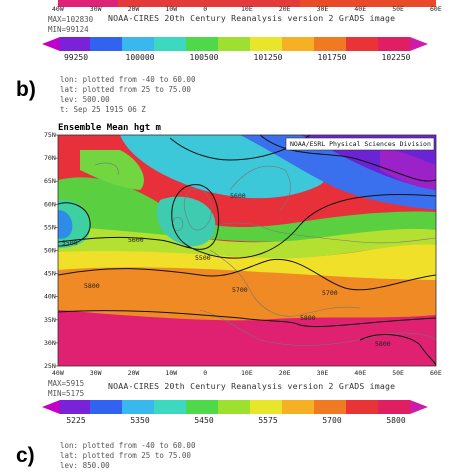 The height and width of the screenshot is (474, 474). What do you see at coordinates (247, 373) in the screenshot?
I see `panel-b-x-tick: 10E` at bounding box center [247, 373].